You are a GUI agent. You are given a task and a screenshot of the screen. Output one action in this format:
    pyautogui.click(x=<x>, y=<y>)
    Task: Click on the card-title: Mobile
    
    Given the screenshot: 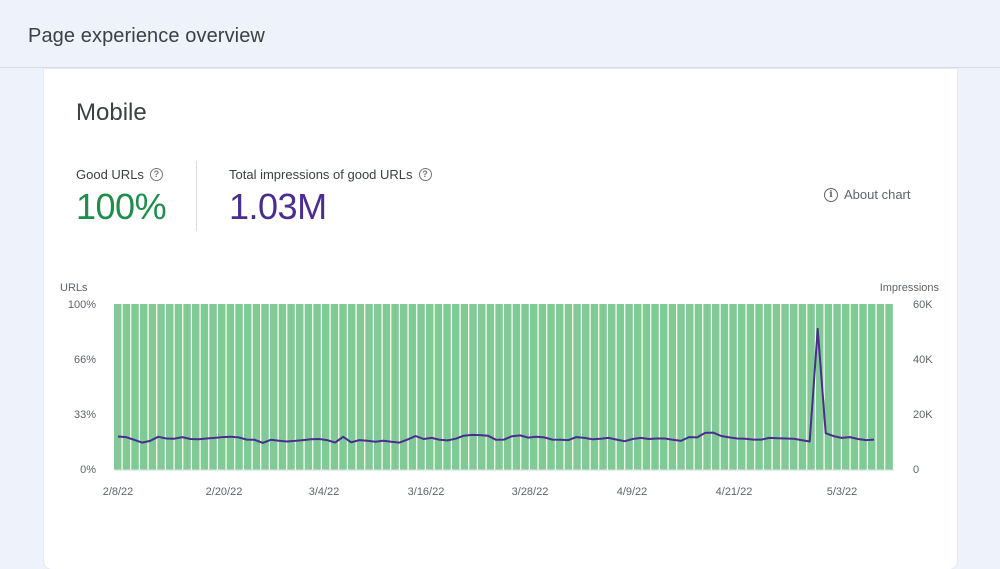 What is the action you would take?
    pyautogui.click(x=111, y=112)
    